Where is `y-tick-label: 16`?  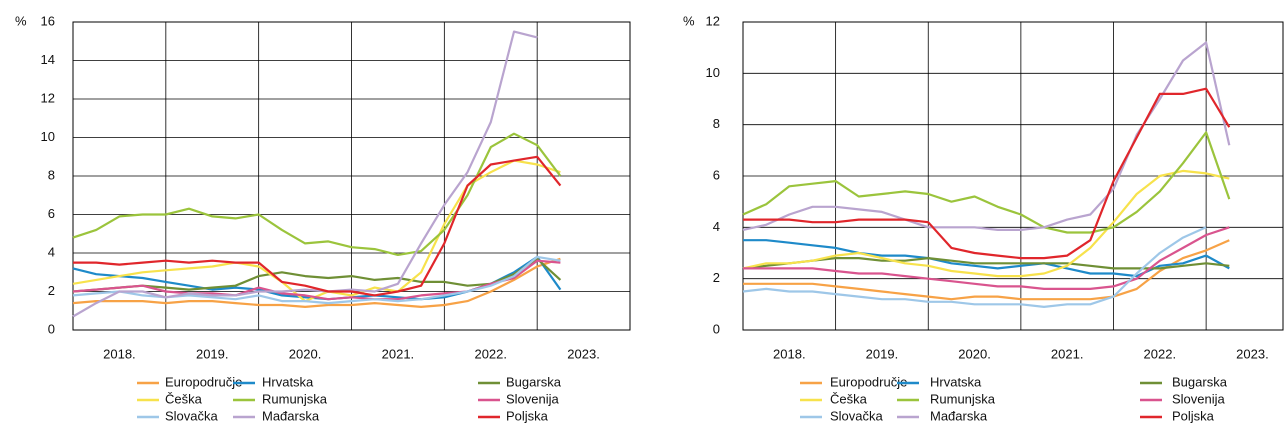
y-tick-label: 16 is located at coordinates (48, 20).